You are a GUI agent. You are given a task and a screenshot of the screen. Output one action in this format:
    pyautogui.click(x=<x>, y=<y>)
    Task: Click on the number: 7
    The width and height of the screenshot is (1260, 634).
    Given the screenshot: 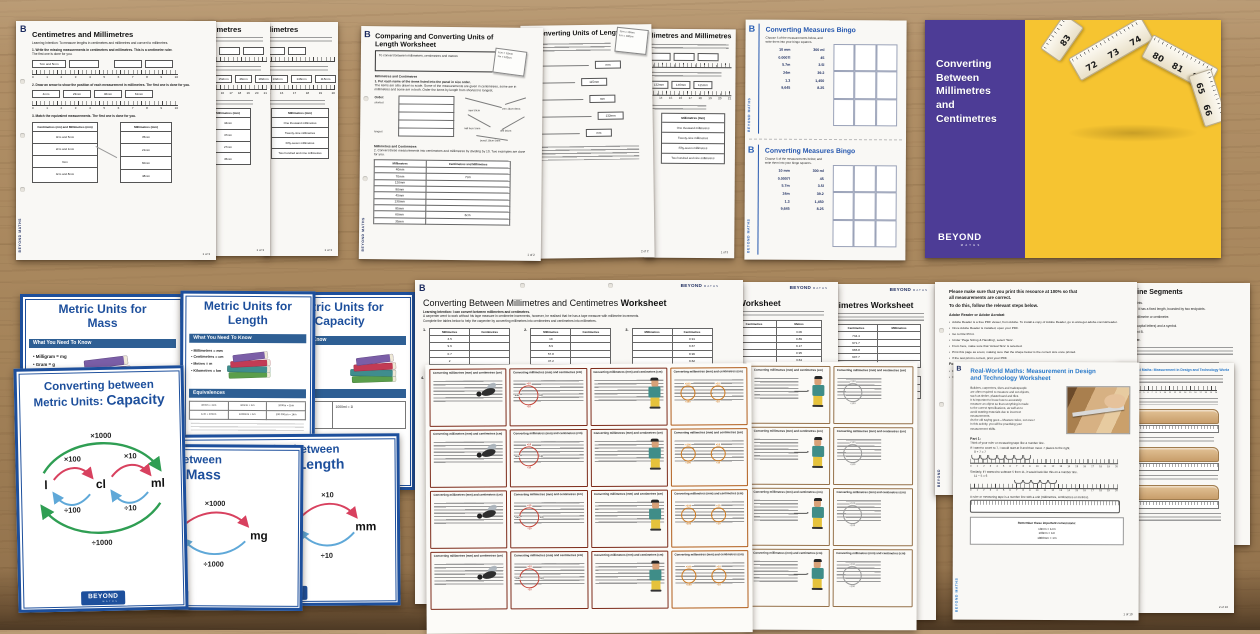 What is the action you would take?
    pyautogui.click(x=1152, y=392)
    